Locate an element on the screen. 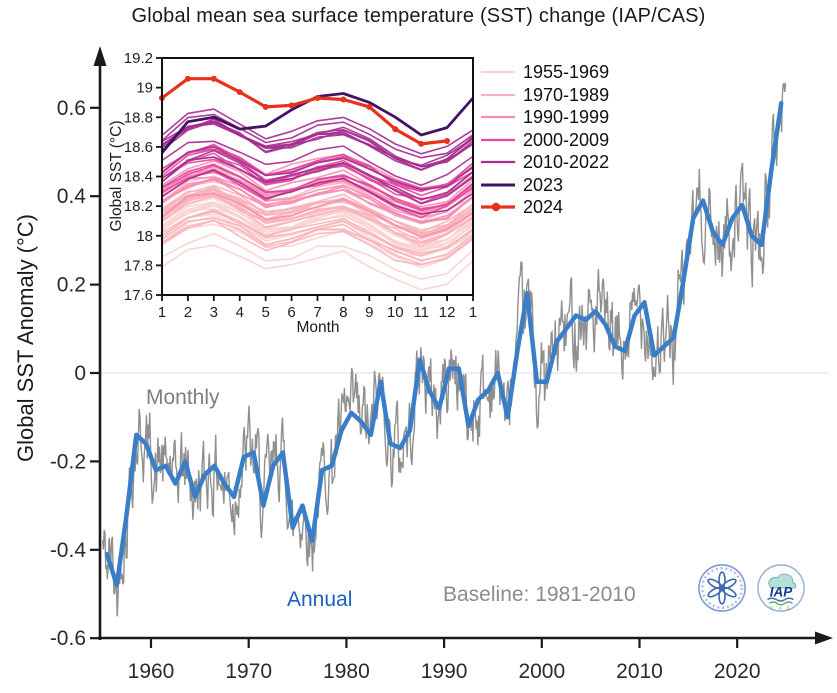  inset-x-tick-label: 8 is located at coordinates (343, 312).